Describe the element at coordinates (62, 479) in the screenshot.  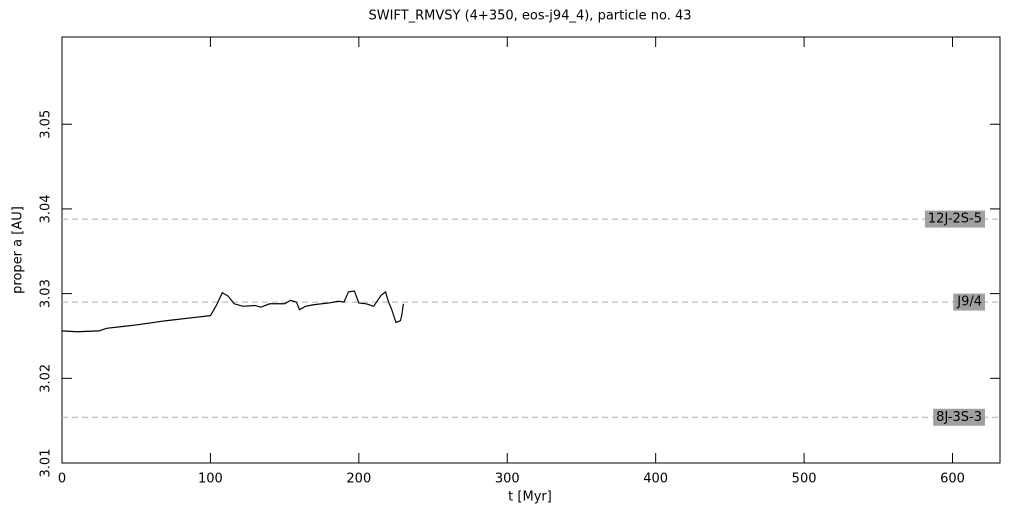
I see `x-tick-label: 0` at that location.